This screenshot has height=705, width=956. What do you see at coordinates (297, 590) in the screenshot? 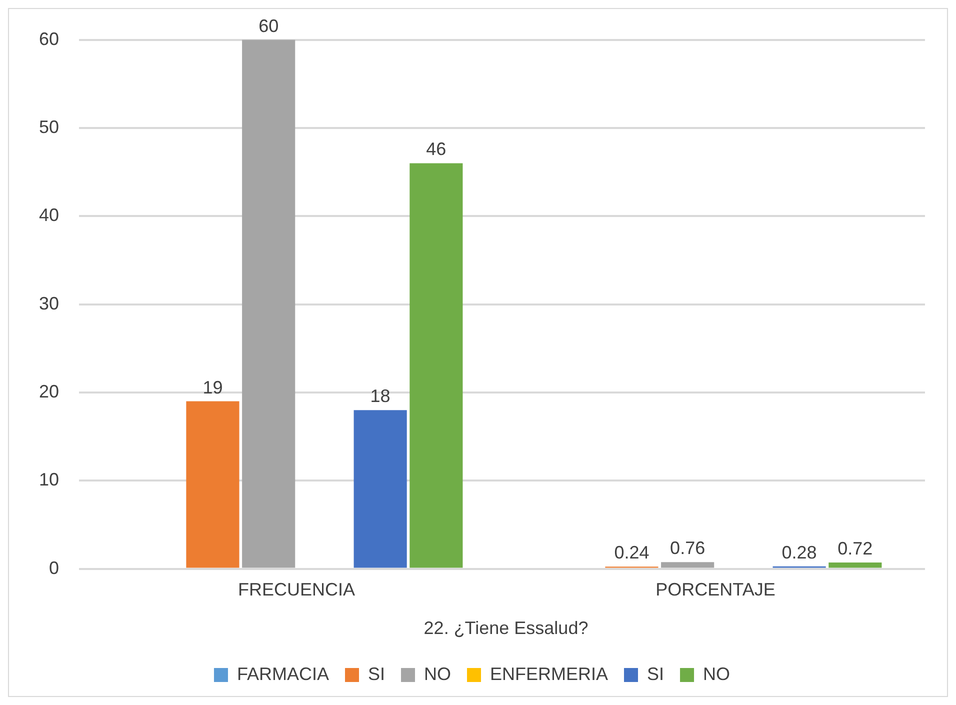
I see `x-tick-label: FRECUENCIA` at bounding box center [297, 590].